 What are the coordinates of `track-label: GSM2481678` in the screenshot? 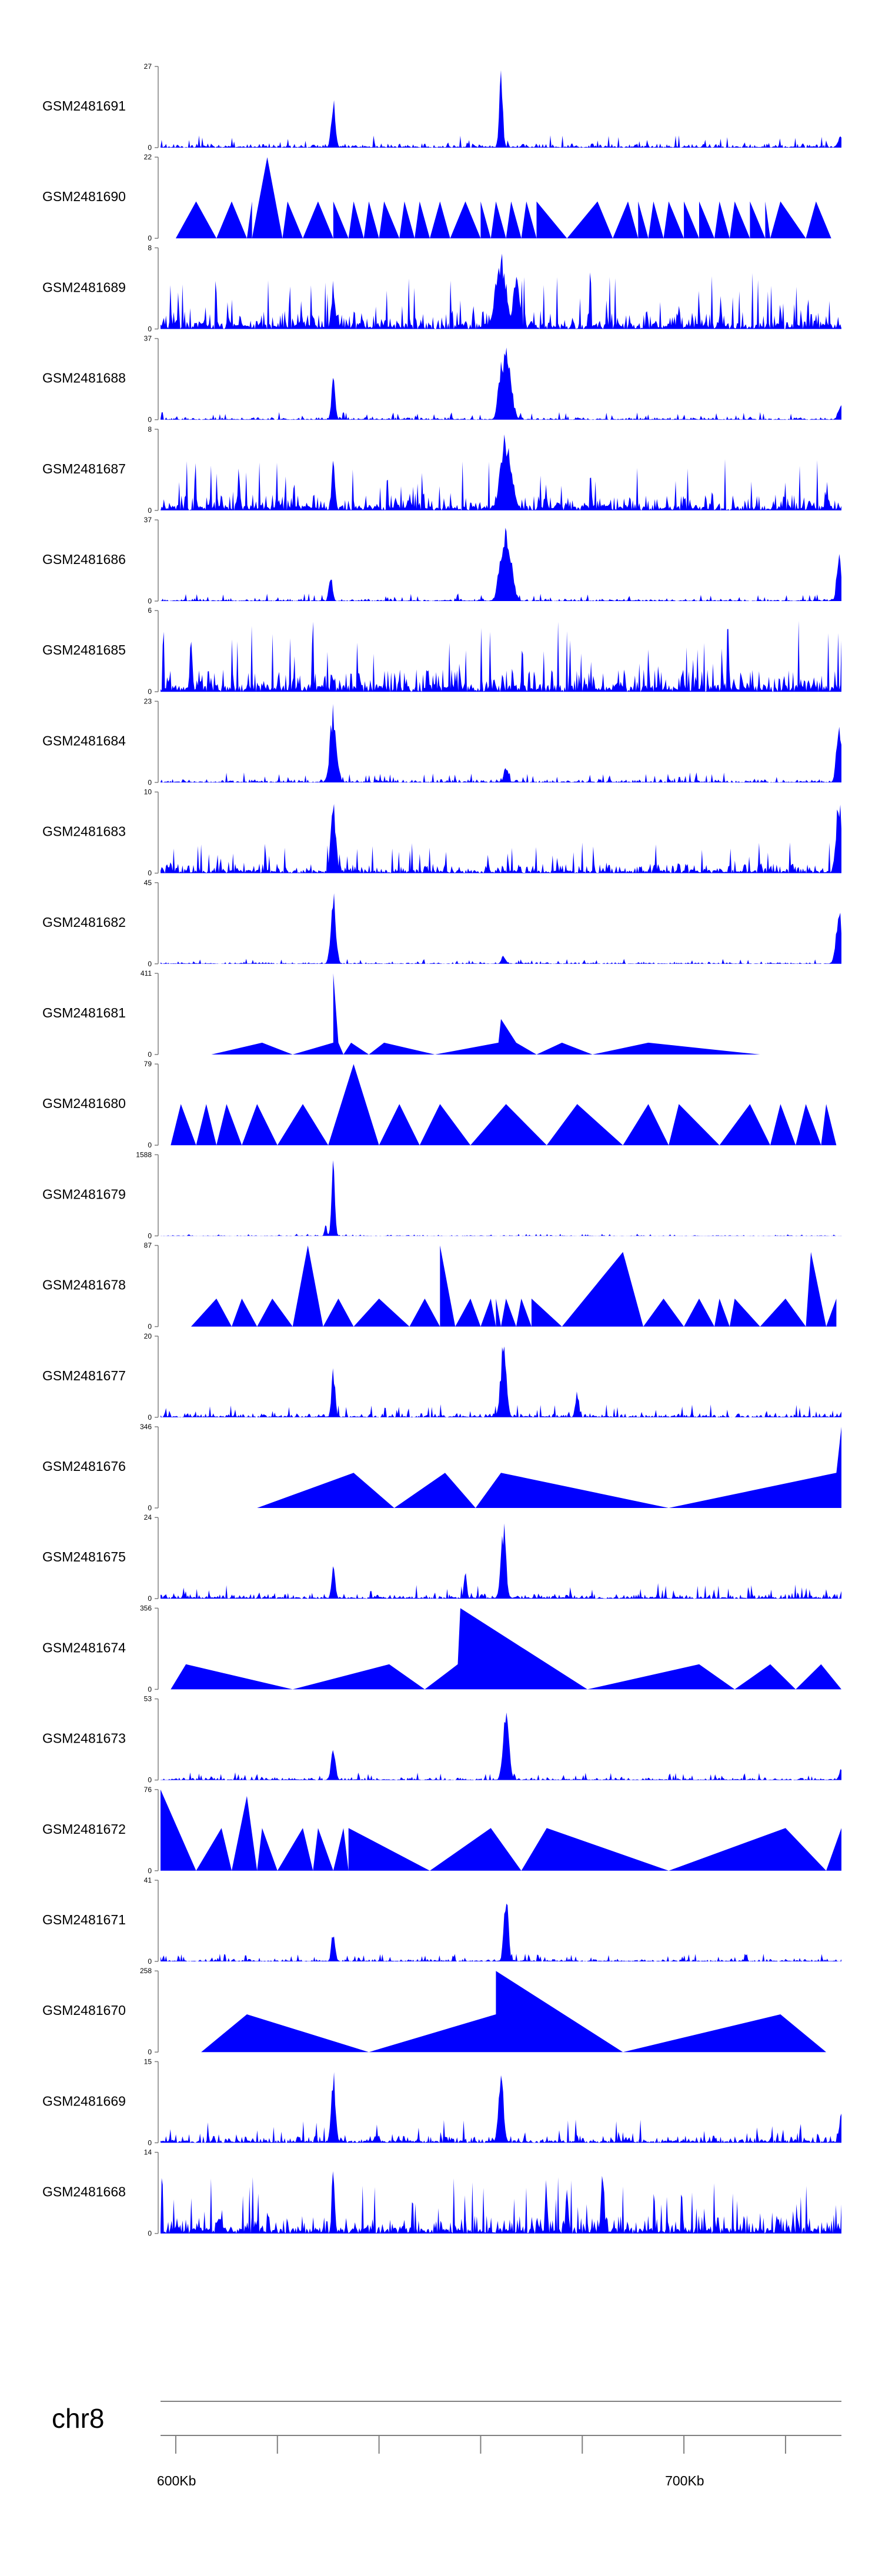 It's located at (84, 1285).